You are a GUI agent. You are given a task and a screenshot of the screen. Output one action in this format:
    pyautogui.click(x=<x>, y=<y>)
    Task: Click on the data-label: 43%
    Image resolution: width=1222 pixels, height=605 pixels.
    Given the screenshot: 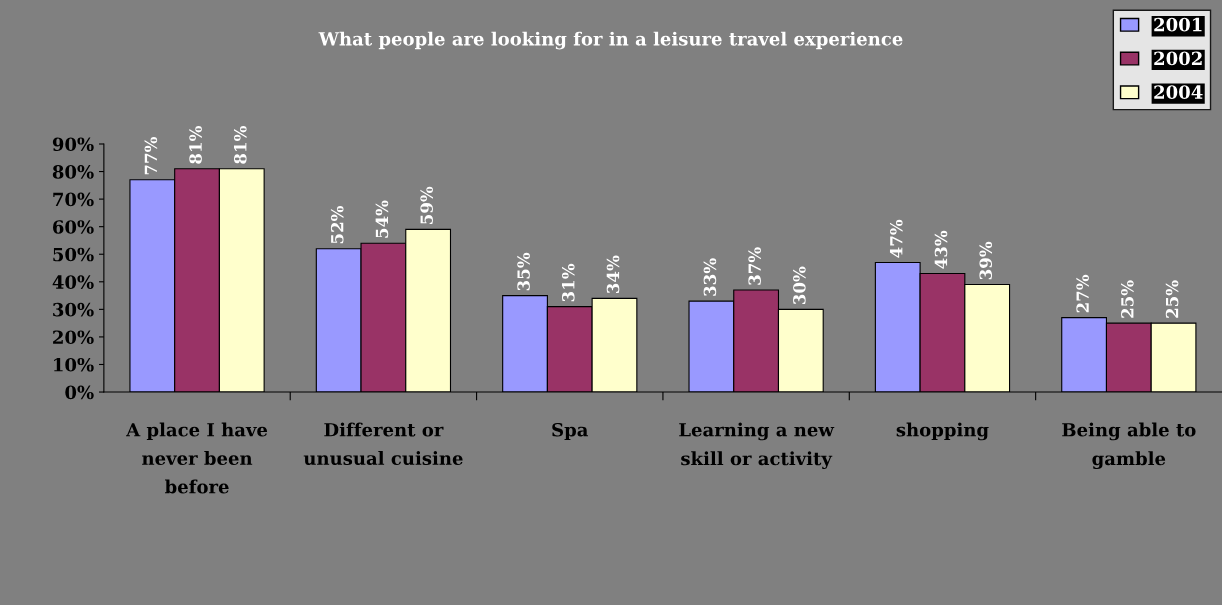 What is the action you would take?
    pyautogui.click(x=941, y=249)
    